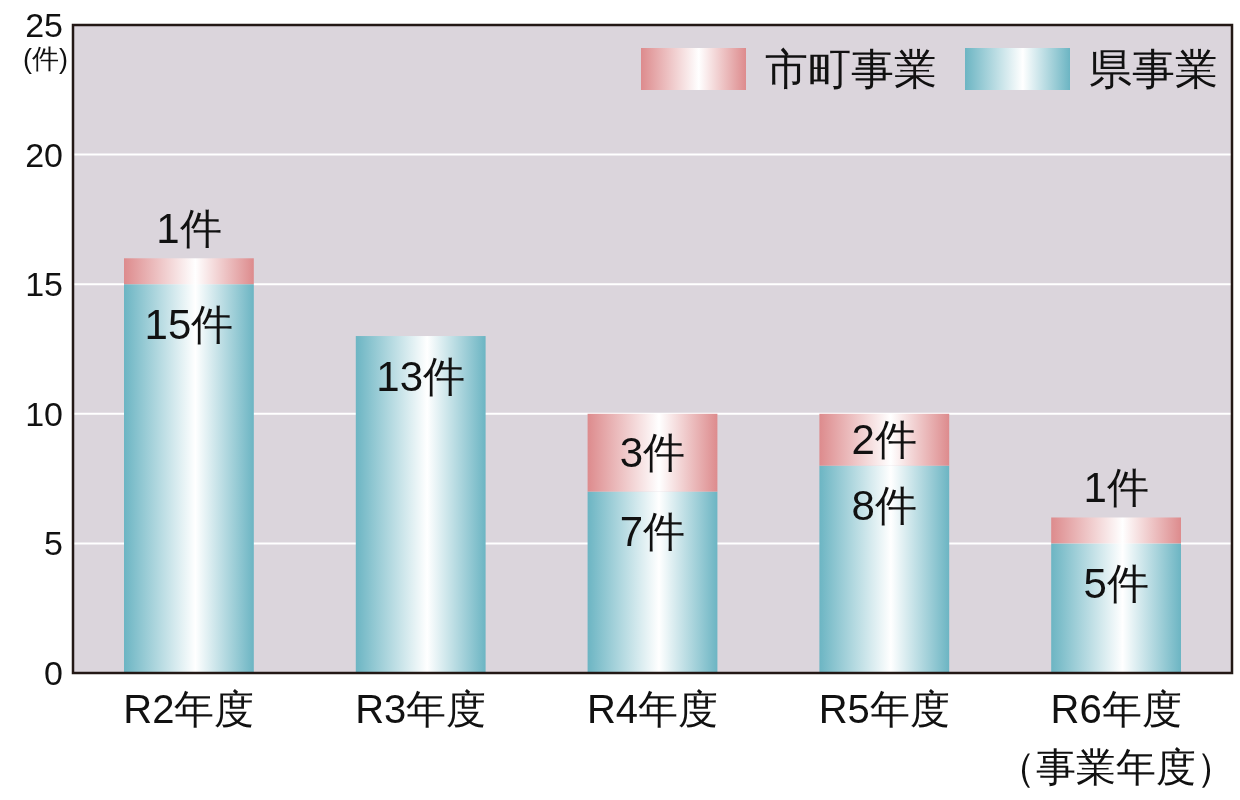 The height and width of the screenshot is (800, 1240). What do you see at coordinates (1116, 738) in the screenshot?
I see `x-tick-label: R6年度（事業年度）` at bounding box center [1116, 738].